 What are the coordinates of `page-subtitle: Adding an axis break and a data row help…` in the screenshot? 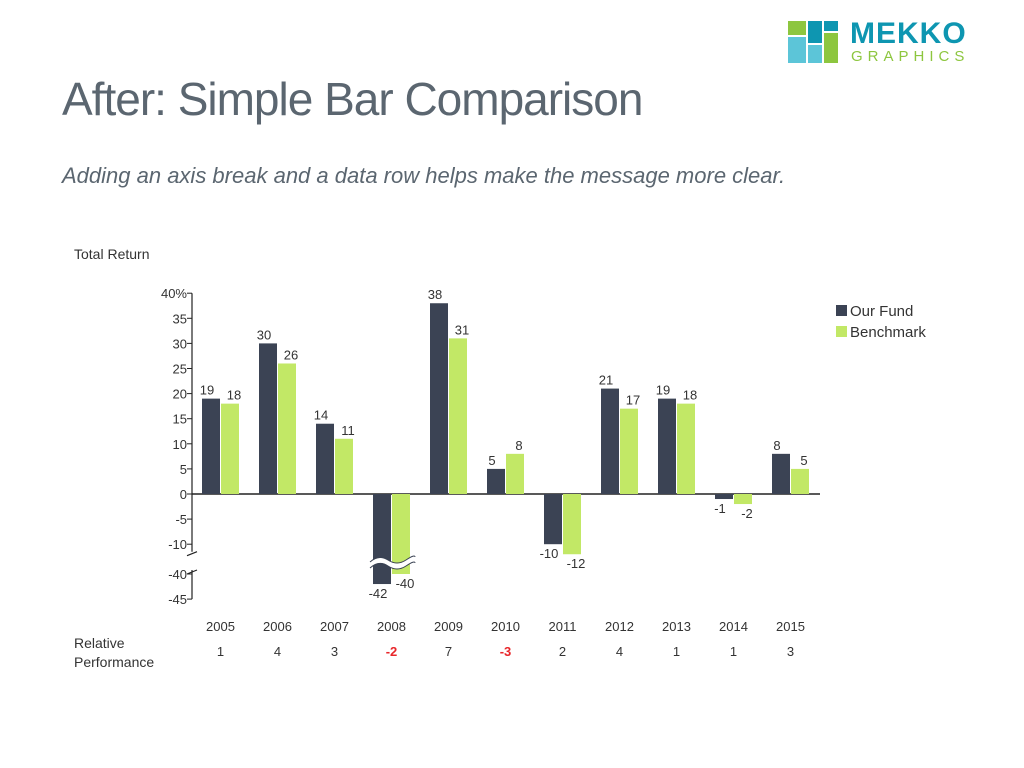 It's located at (424, 175).